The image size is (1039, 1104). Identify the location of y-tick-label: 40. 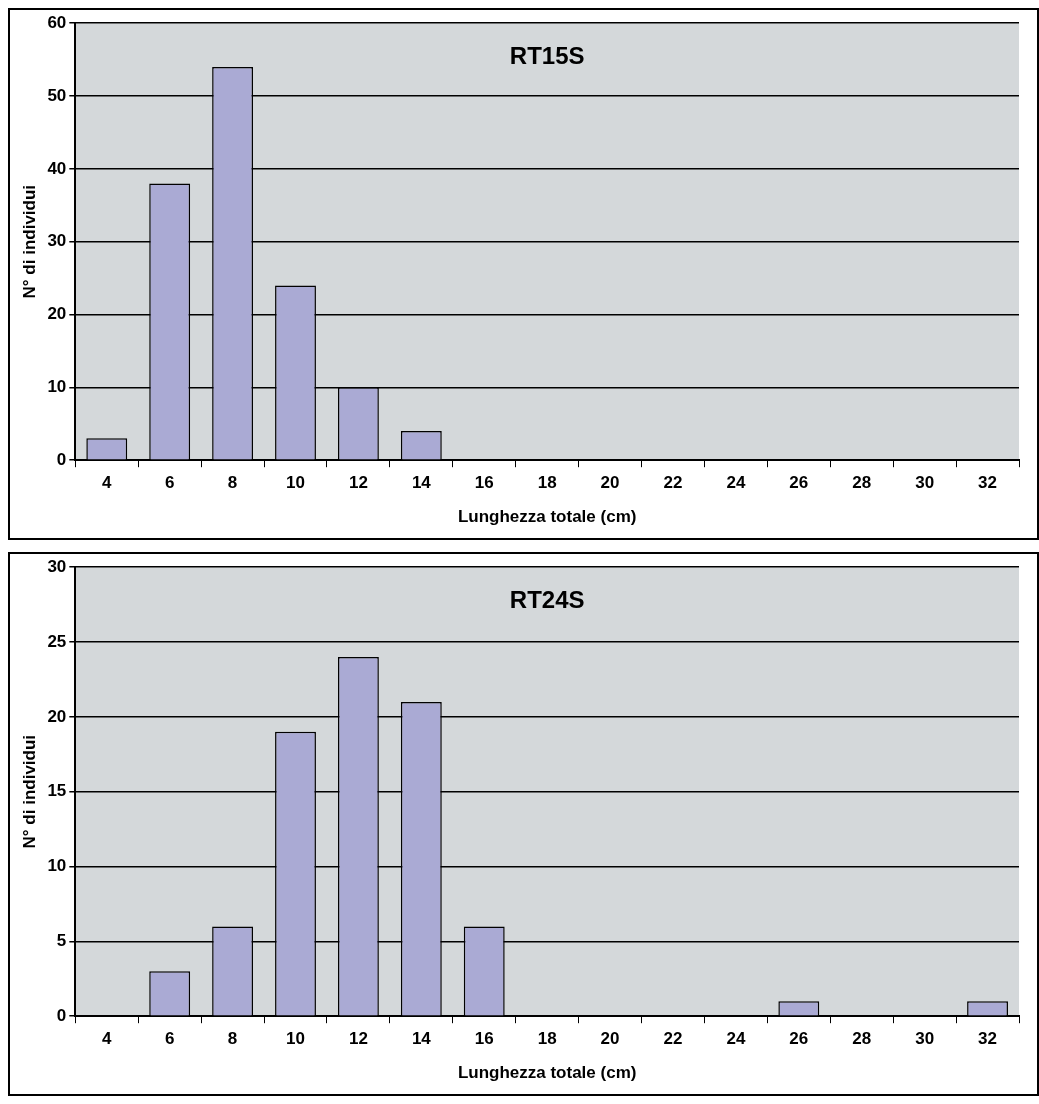
(57, 168).